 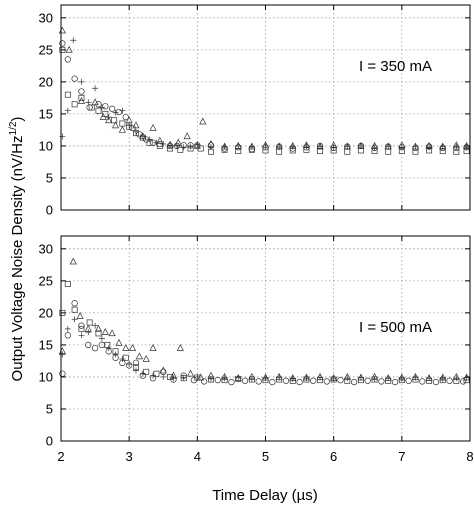 What do you see at coordinates (265, 495) in the screenshot?
I see `x-axis-label: Time Delay (µs)` at bounding box center [265, 495].